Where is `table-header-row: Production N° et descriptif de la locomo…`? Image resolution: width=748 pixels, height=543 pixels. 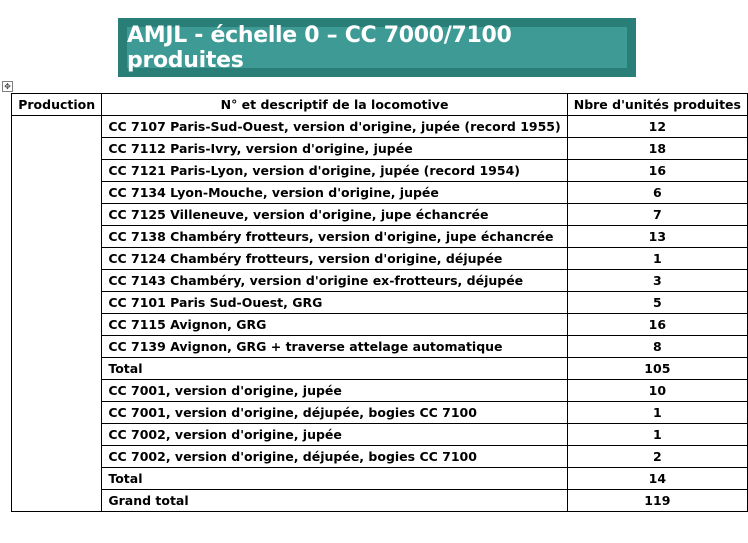 table-header-row: Production N° et descriptif de la locomo… is located at coordinates (379, 104).